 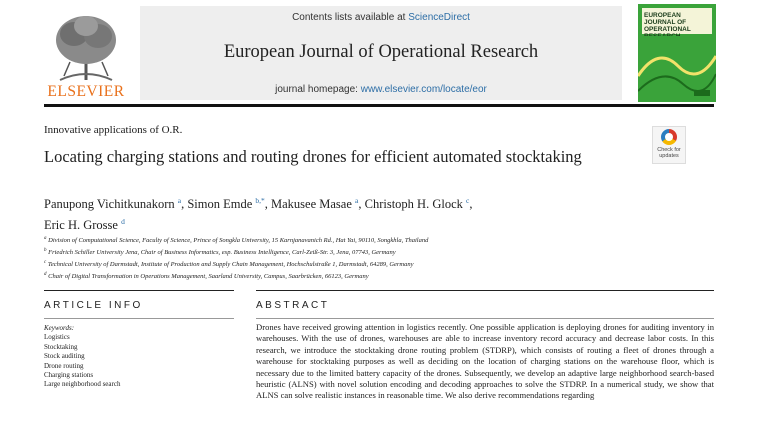 I want to click on header-rule, so click(x=379, y=105).